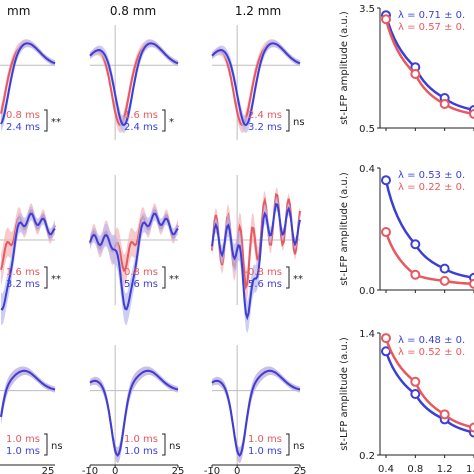 The image size is (474, 474). I want to click on latency-label-r1-c3: 2.4 ms3.2 ms ns, so click(276, 121).